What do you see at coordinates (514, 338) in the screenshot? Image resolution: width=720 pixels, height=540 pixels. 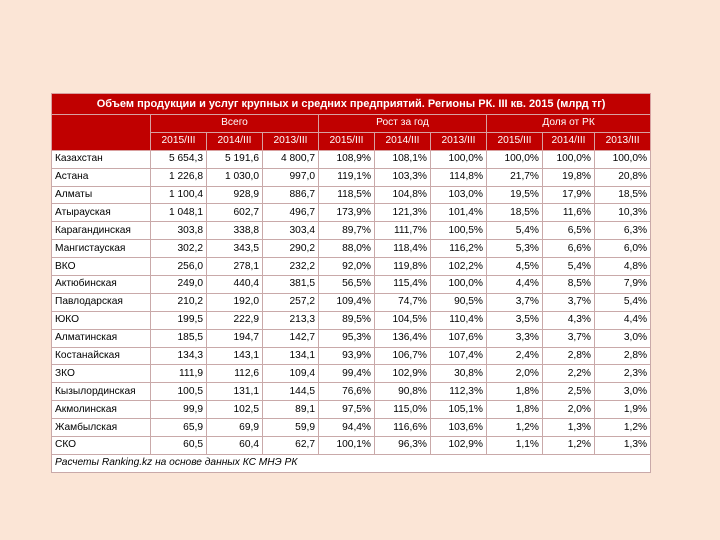 I see `value-cell: 3,3%` at bounding box center [514, 338].